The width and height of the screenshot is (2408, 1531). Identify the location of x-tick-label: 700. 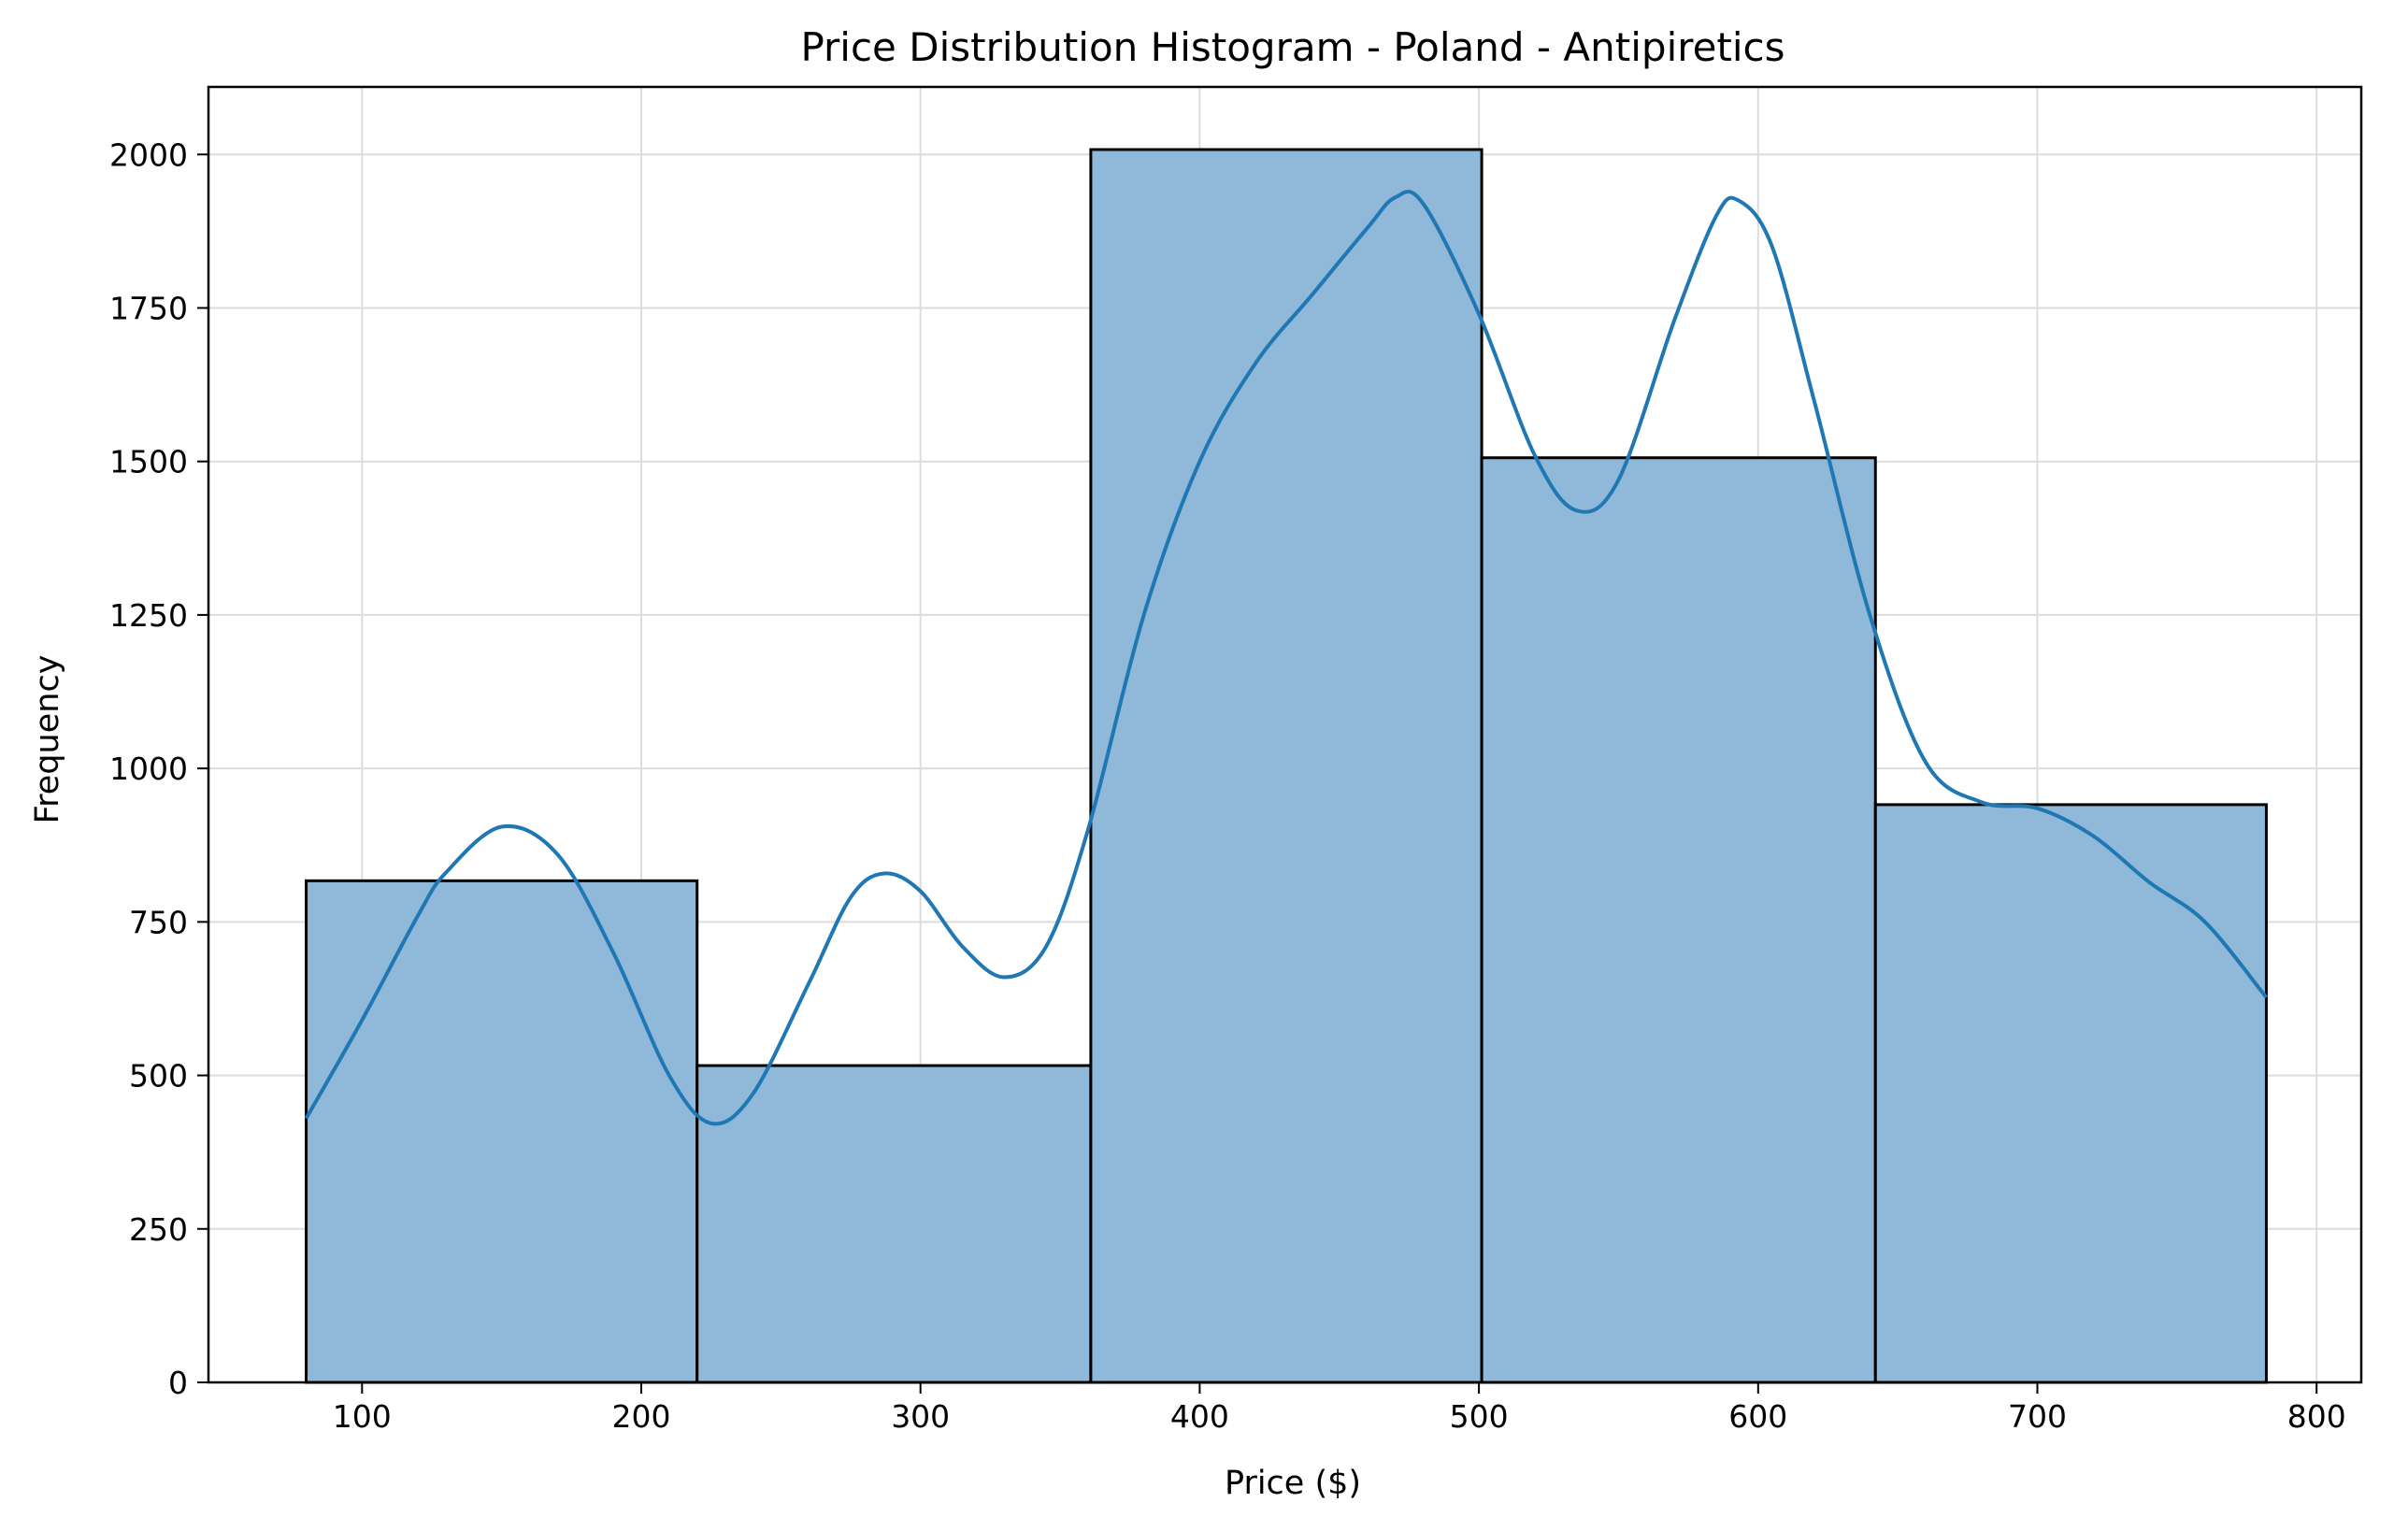
(2037, 1416).